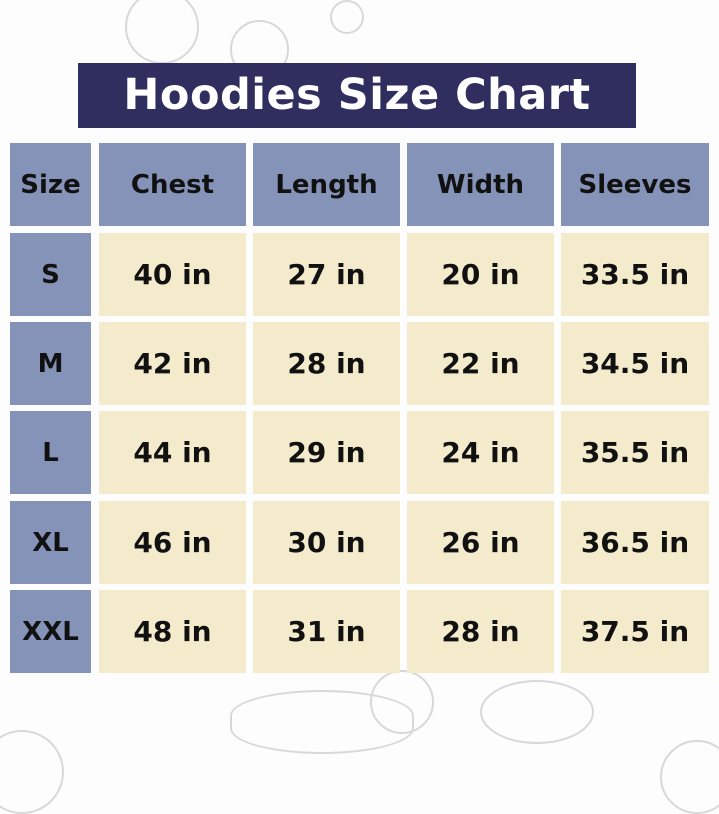  I want to click on measurement-sleeves: 33.5 in, so click(635, 274).